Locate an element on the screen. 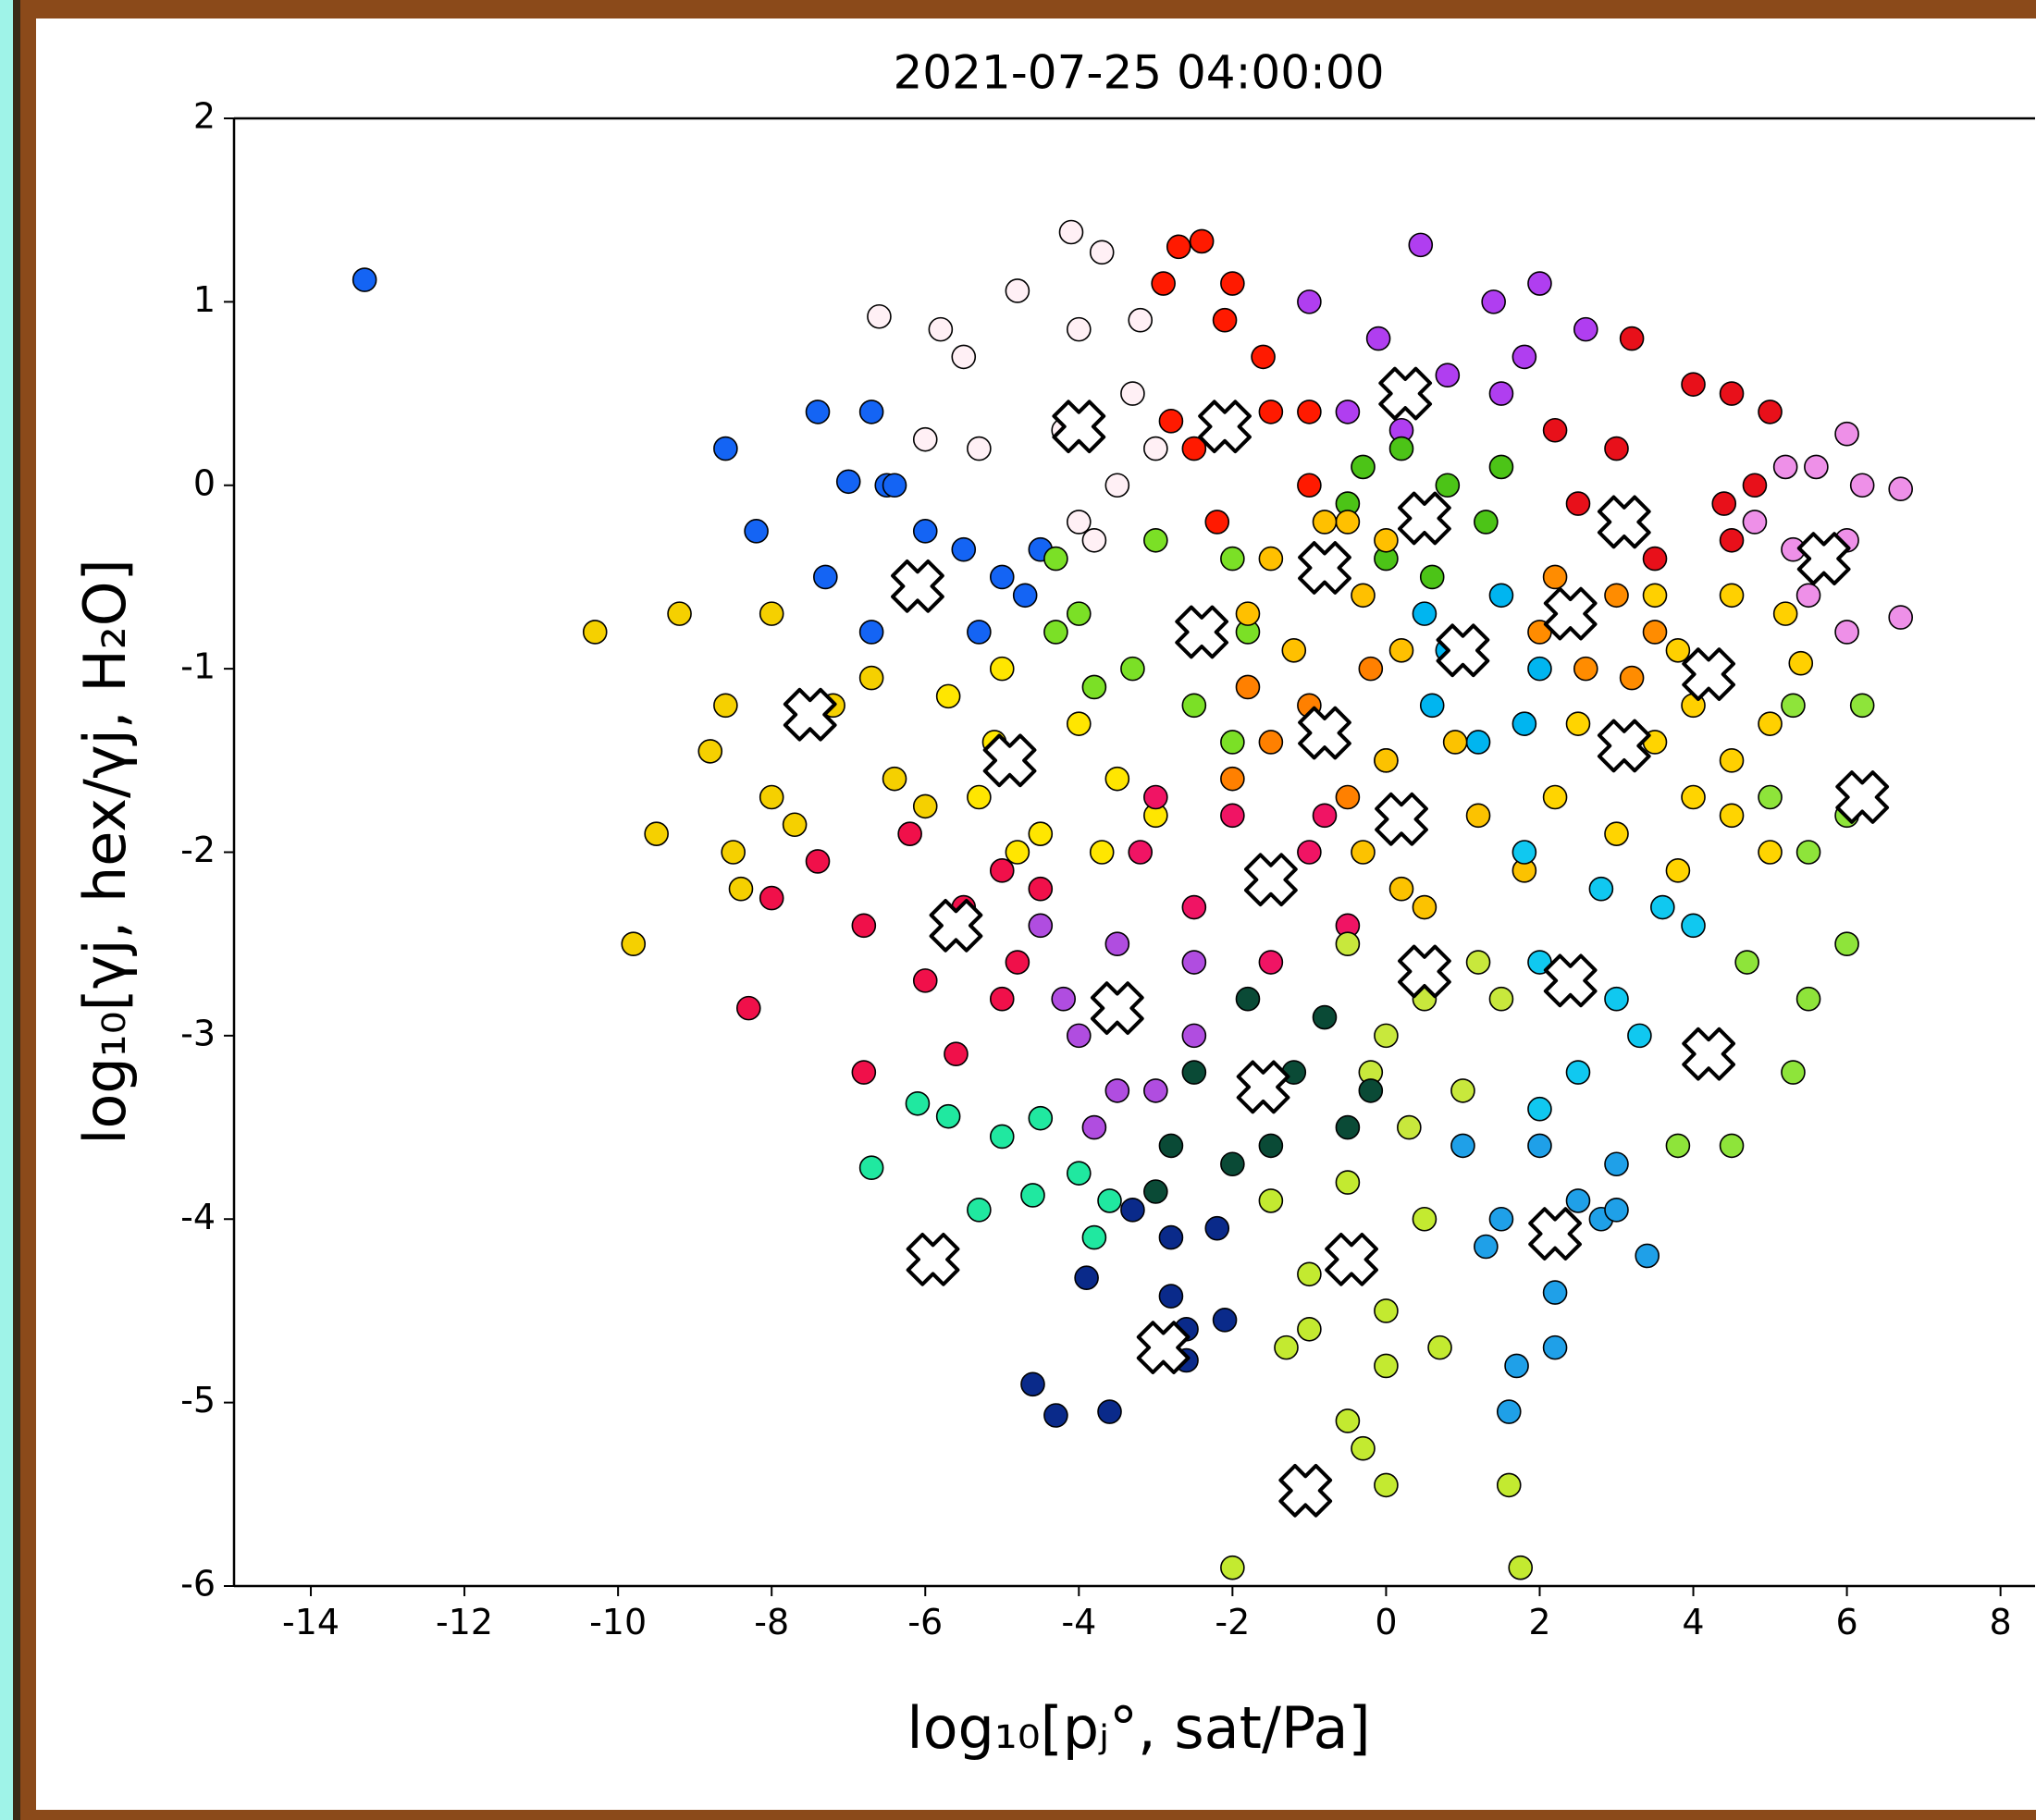 This screenshot has height=1820, width=2036. x-tick-label: -4 is located at coordinates (1078, 1622).